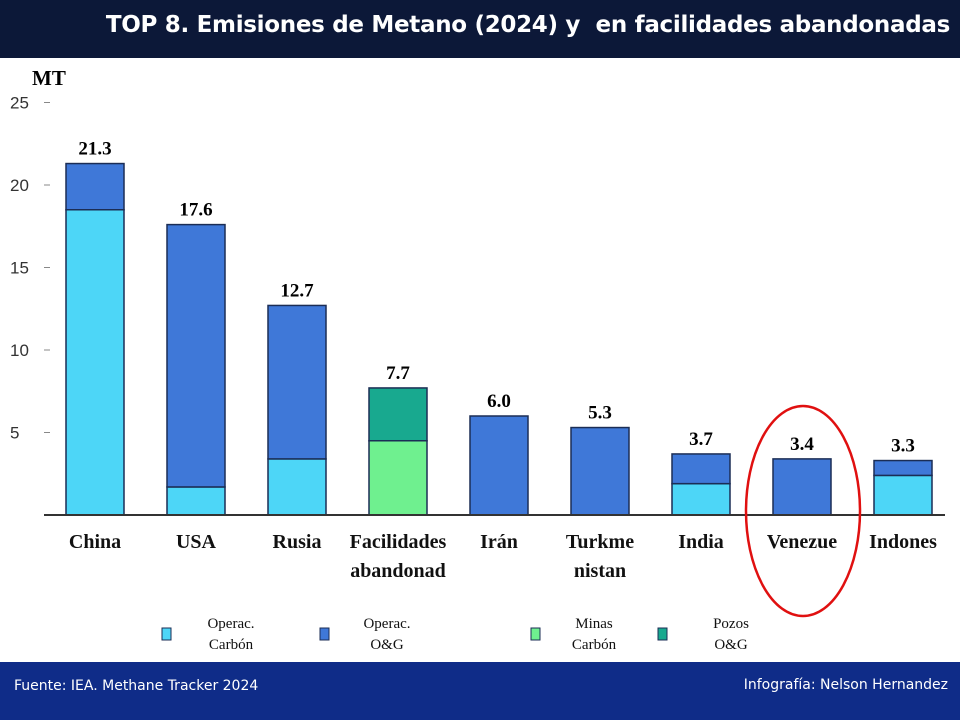  I want to click on data-label: 5.3, so click(600, 413).